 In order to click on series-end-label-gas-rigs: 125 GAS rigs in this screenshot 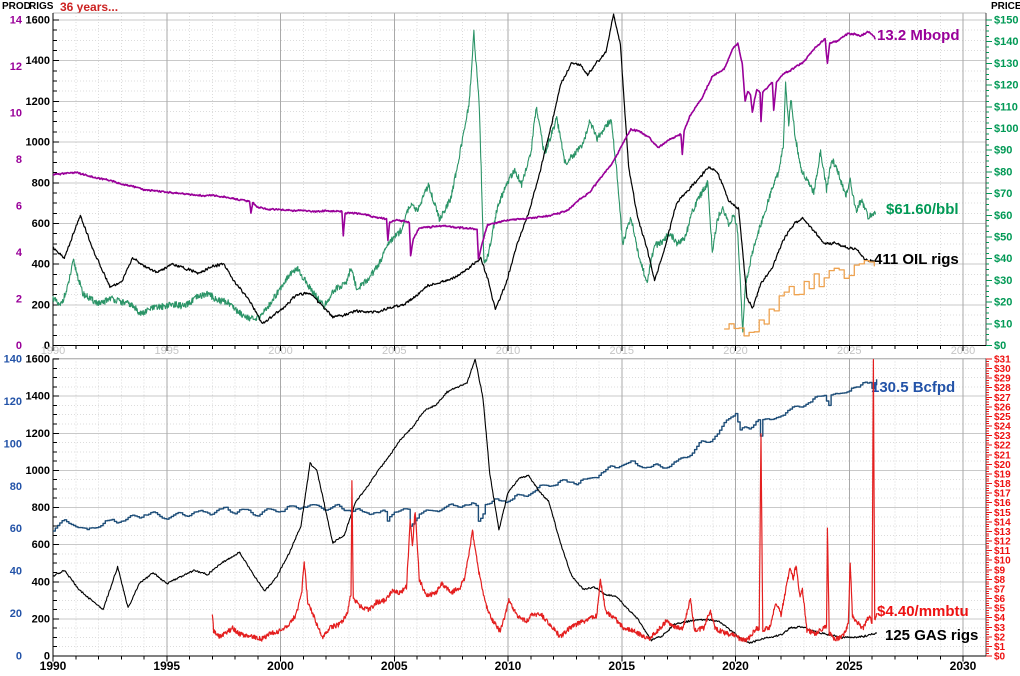, I will do `click(931, 635)`.